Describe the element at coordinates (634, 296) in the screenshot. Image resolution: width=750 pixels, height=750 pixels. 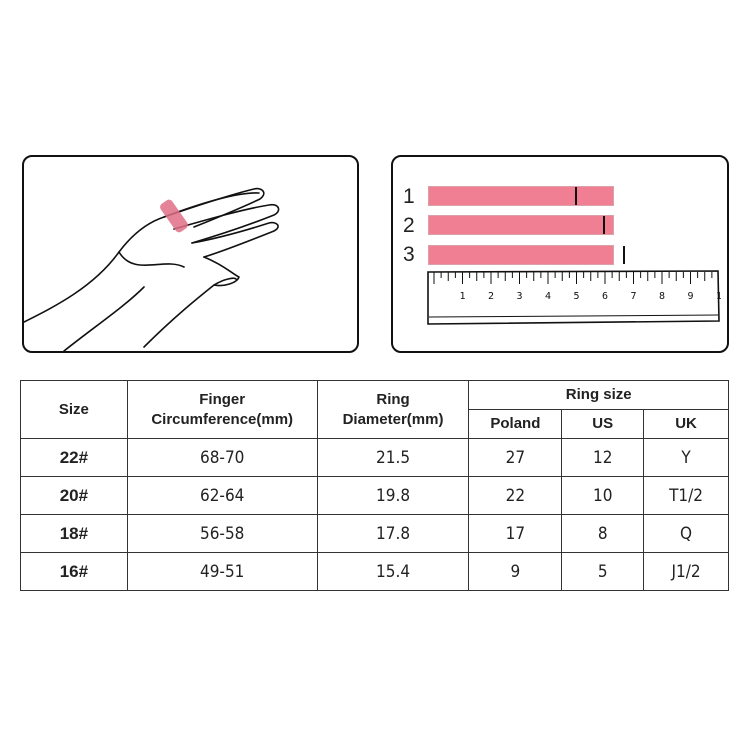
I see `ruler-label: 7` at that location.